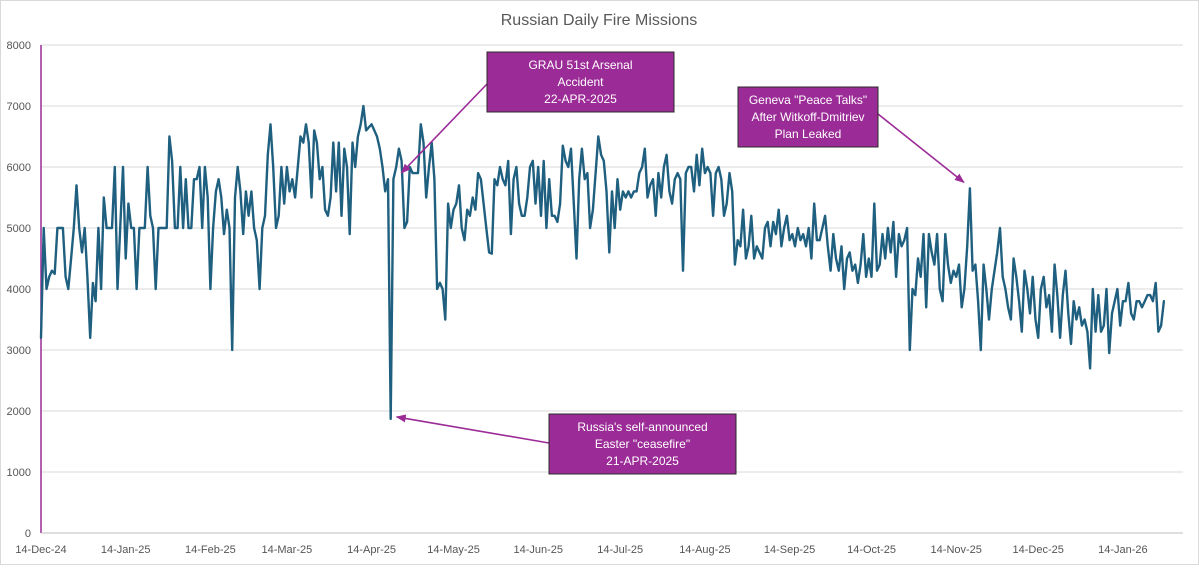 The height and width of the screenshot is (570, 1199). I want to click on x-tick-label: 14-Jan-26, so click(1123, 550).